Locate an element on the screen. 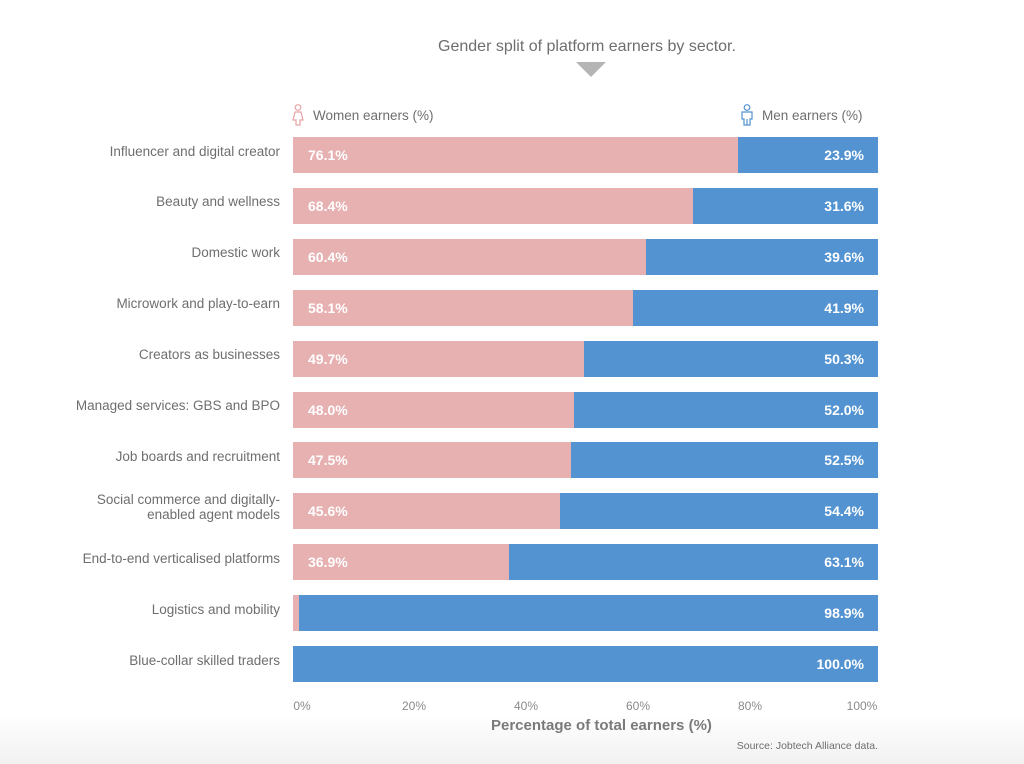  x-axis-label: Percentage of total earners (%) is located at coordinates (601, 725).